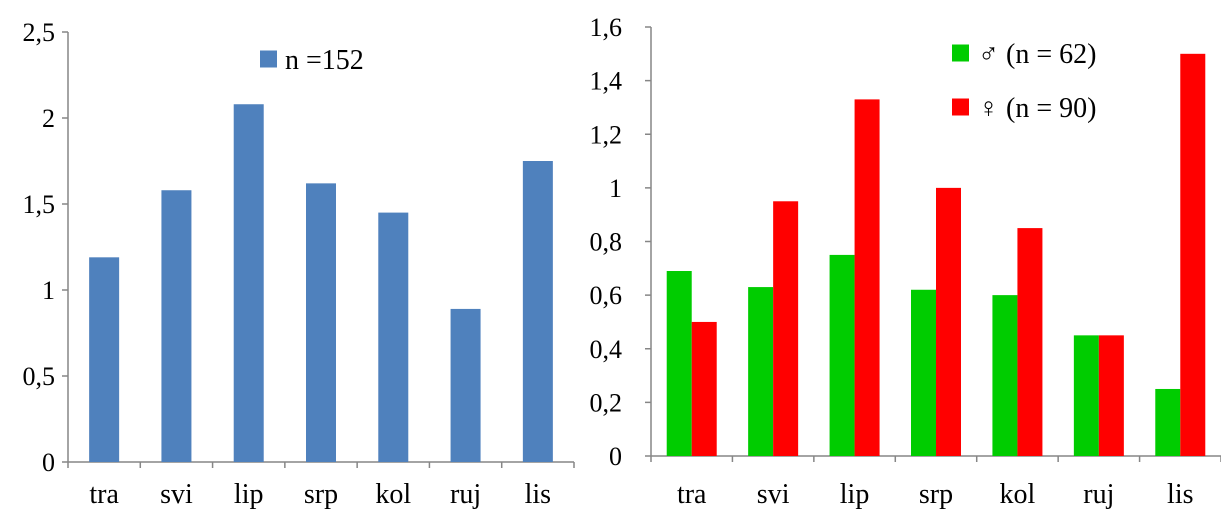 This screenshot has width=1221, height=512. Describe the element at coordinates (1030, 342) in the screenshot. I see `bar-series-2-kol` at that location.